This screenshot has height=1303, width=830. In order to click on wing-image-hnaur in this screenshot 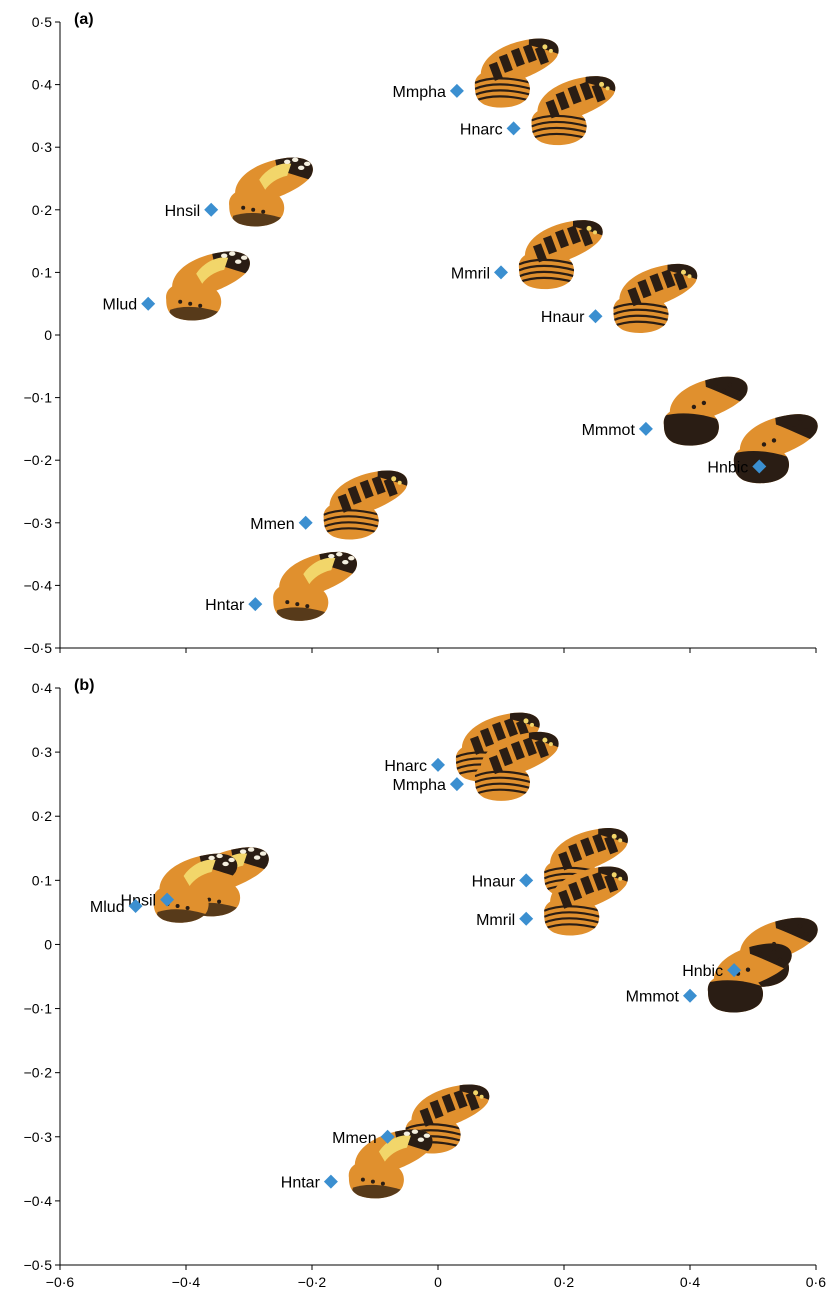, I will do `click(655, 298)`.